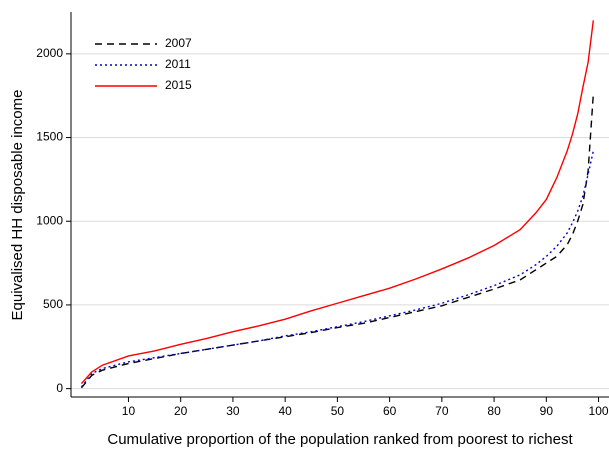  I want to click on x-tick-label: 90, so click(547, 411).